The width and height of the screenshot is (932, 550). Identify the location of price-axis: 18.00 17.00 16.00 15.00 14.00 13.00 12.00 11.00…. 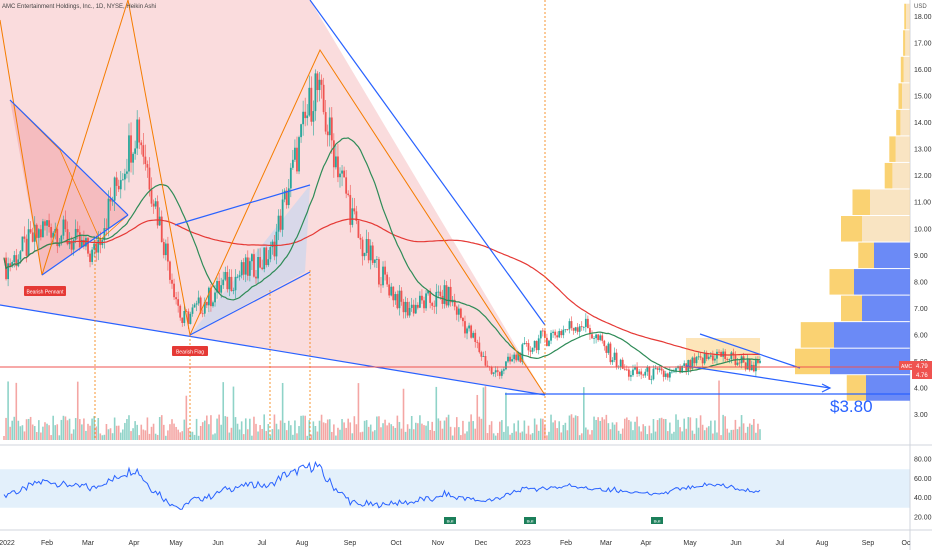
(923, 216).